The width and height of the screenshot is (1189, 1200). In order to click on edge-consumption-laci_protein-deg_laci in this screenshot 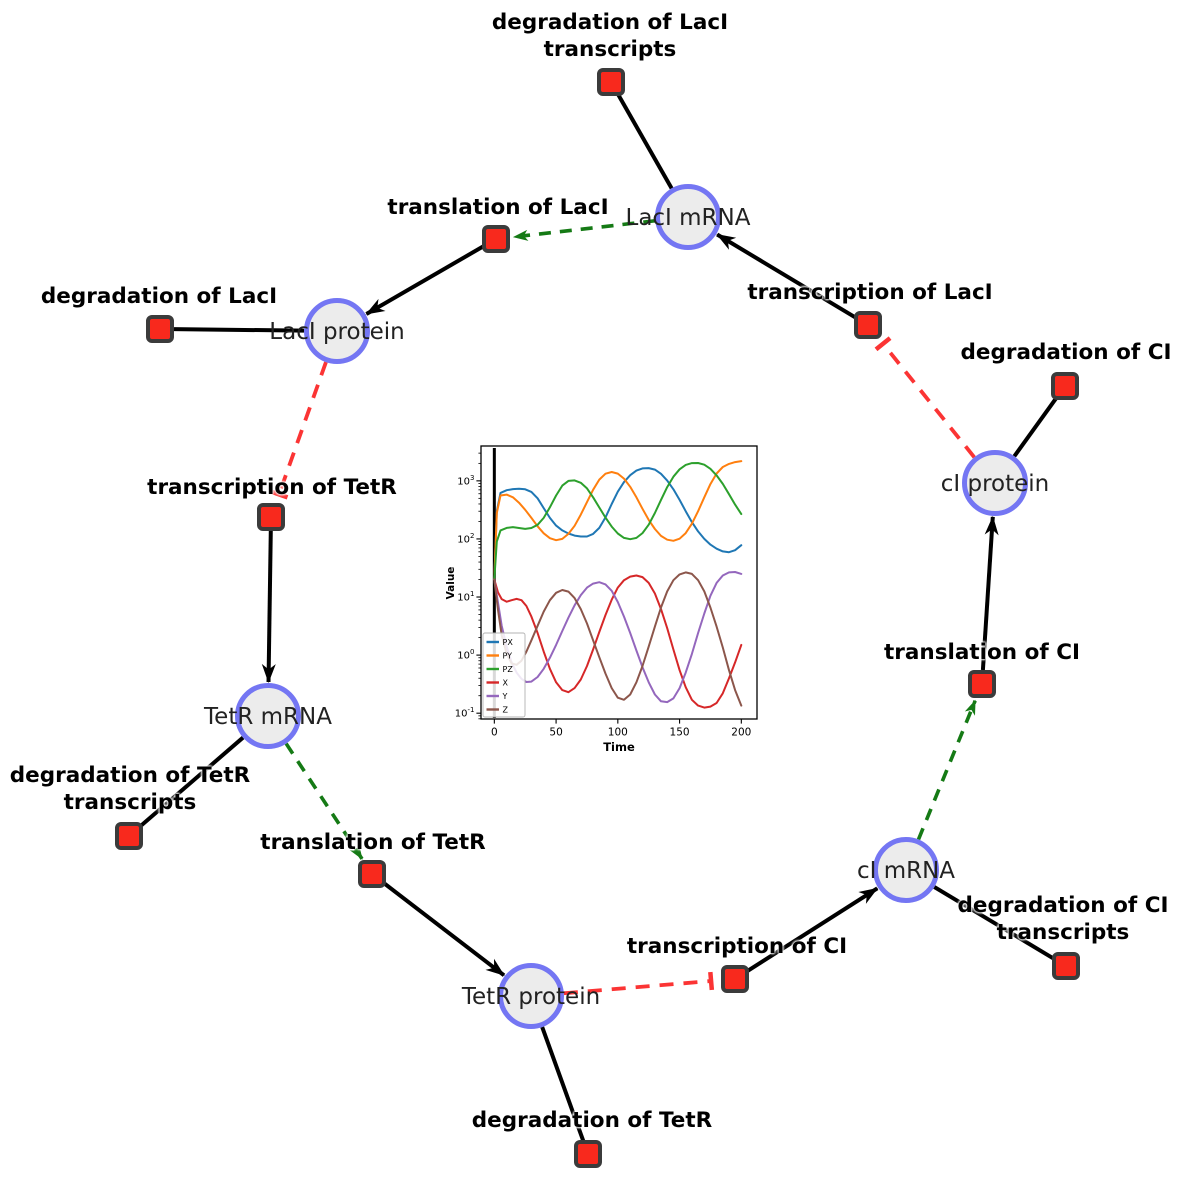, I will do `click(239, 330)`.